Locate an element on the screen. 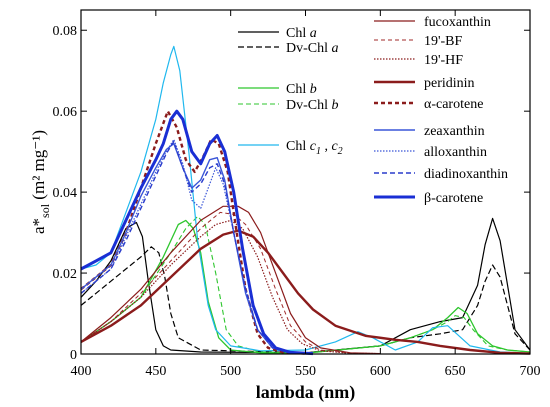 The image size is (550, 407). y-tick-label: 0.02 is located at coordinates (65, 274).